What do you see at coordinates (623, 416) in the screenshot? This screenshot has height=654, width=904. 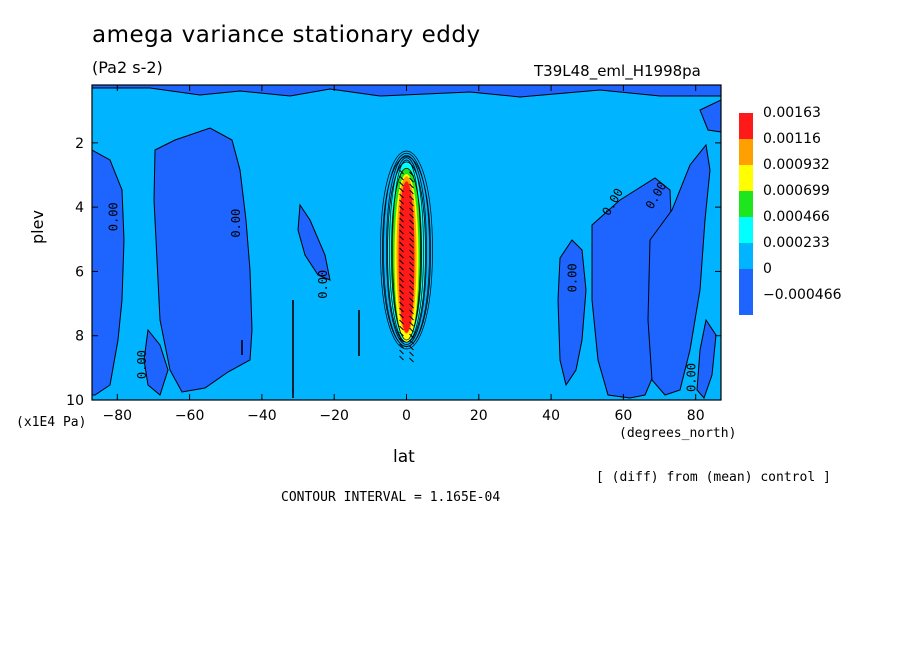 I see `x-tick-label: 60` at bounding box center [623, 416].